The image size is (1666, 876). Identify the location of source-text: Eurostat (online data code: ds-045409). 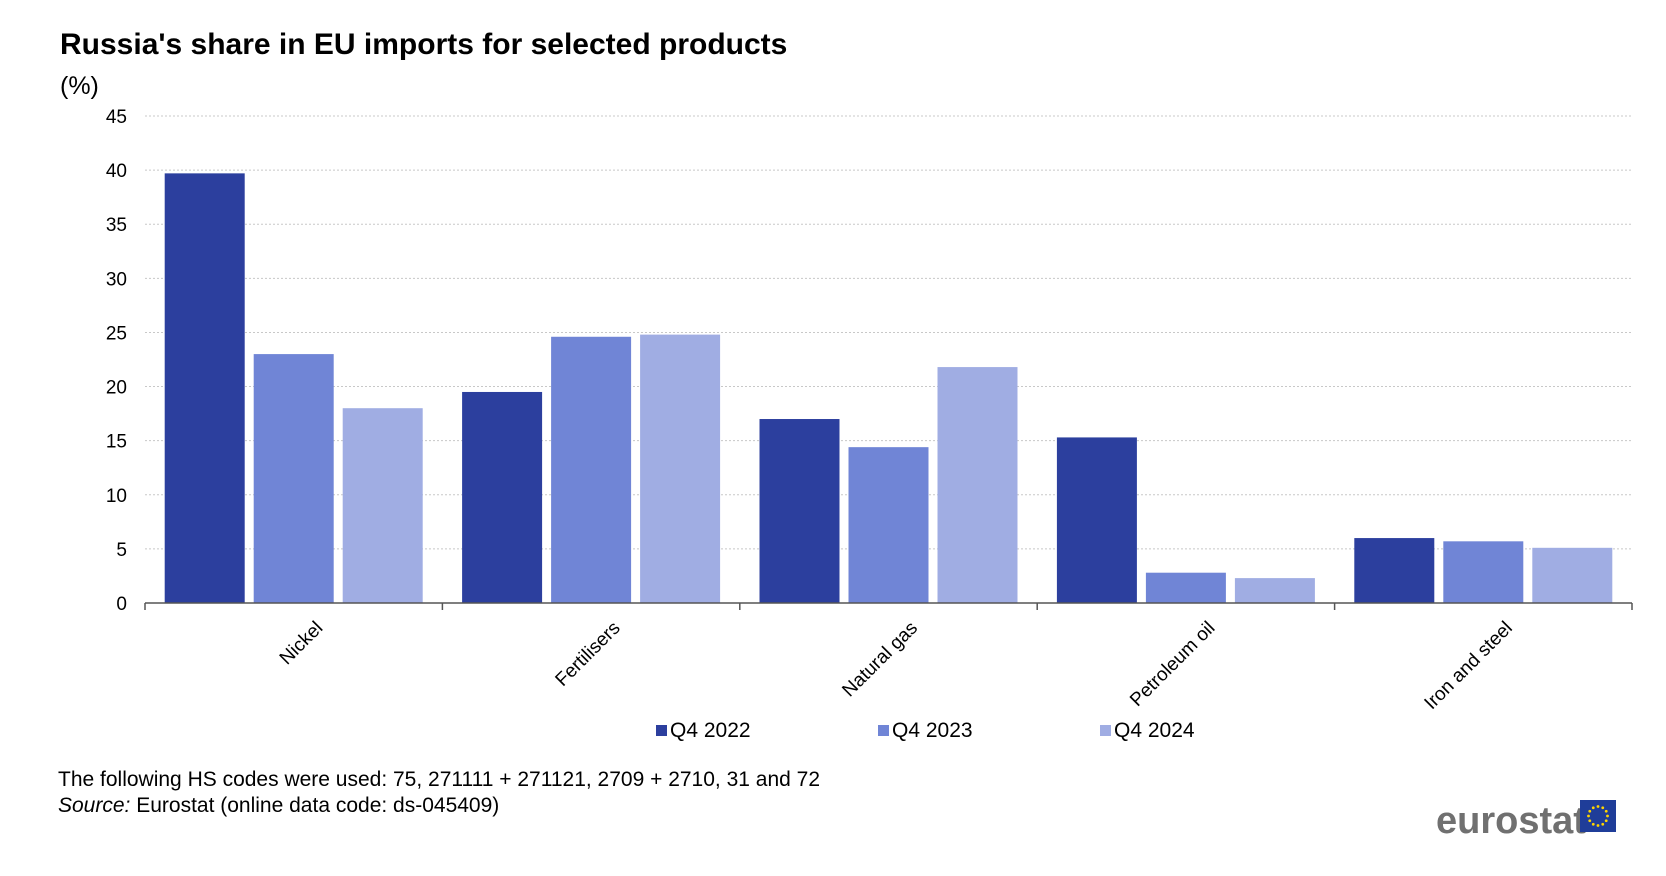
(314, 805).